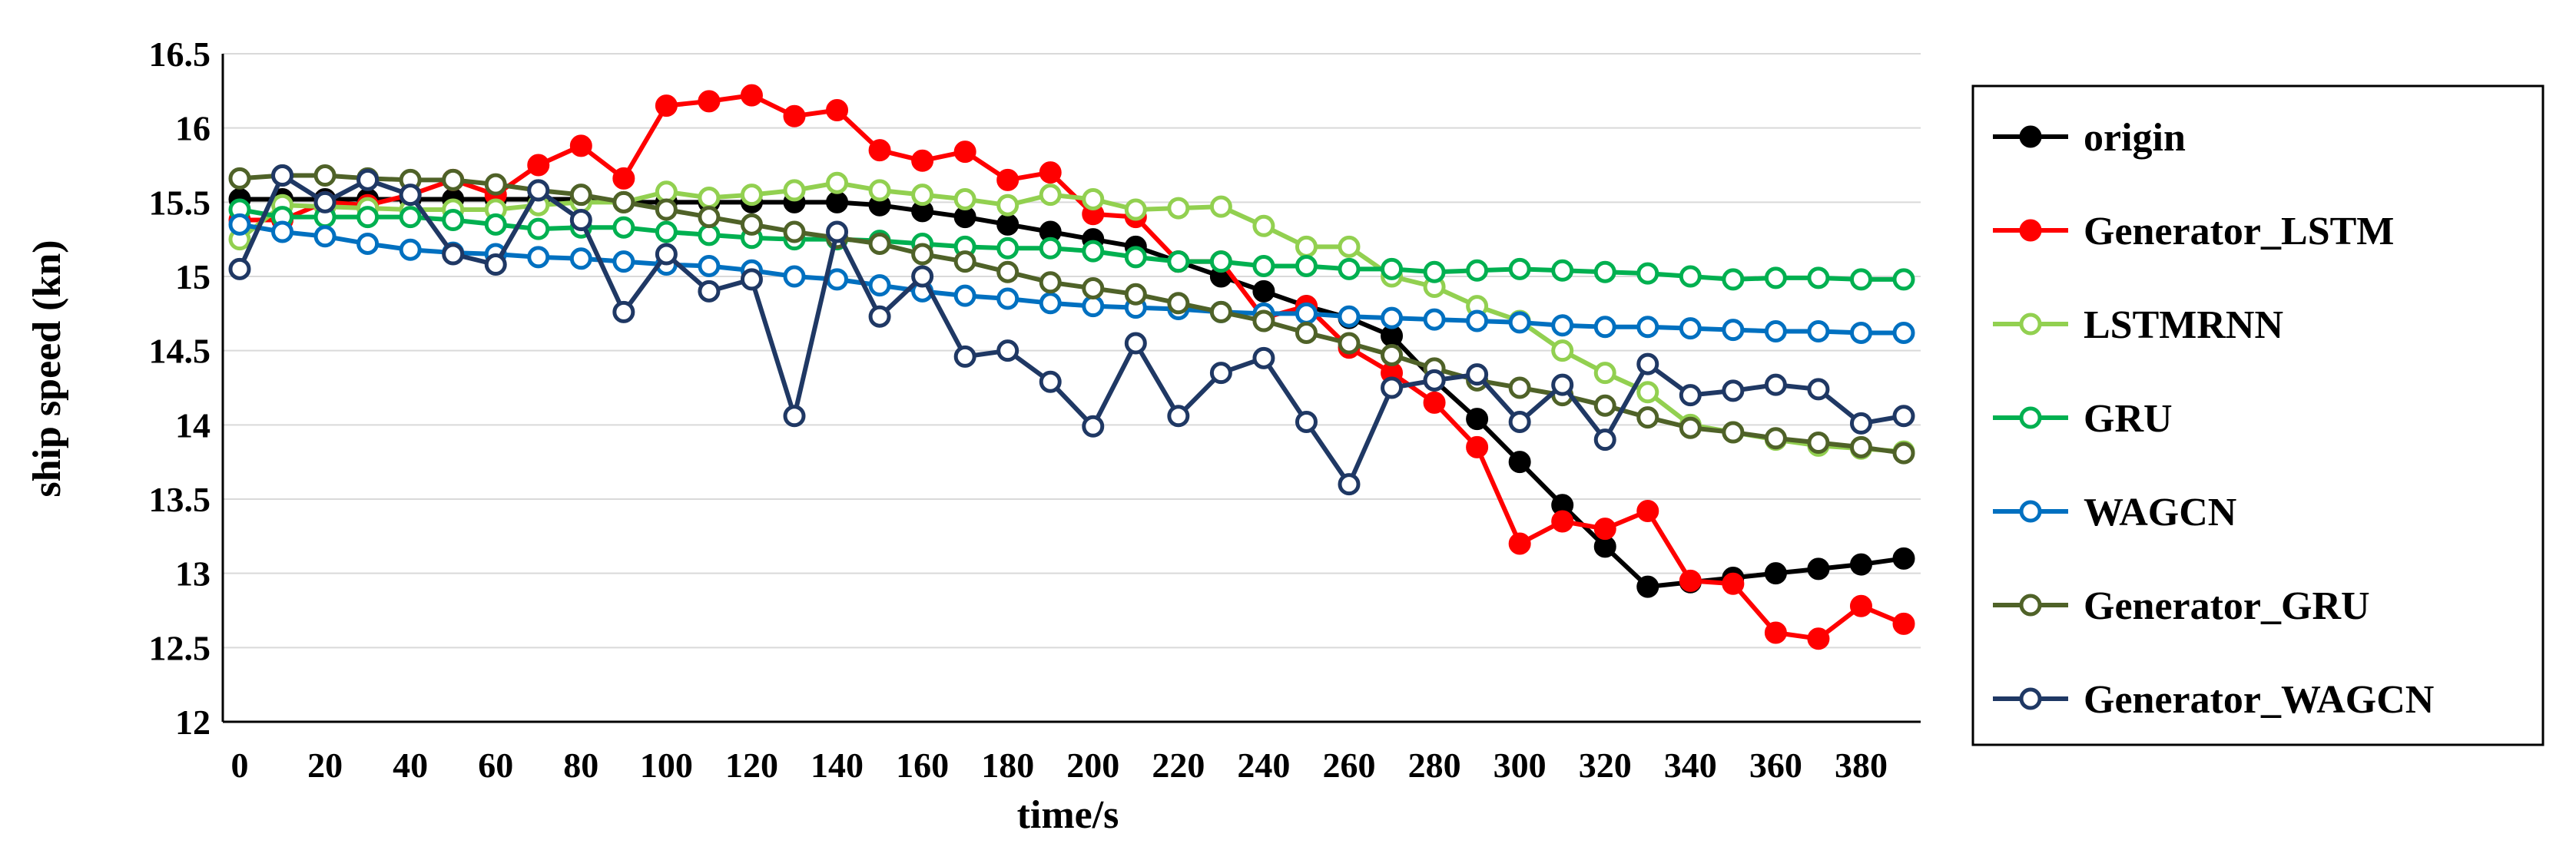  I want to click on legend-label: GRU, so click(2128, 419).